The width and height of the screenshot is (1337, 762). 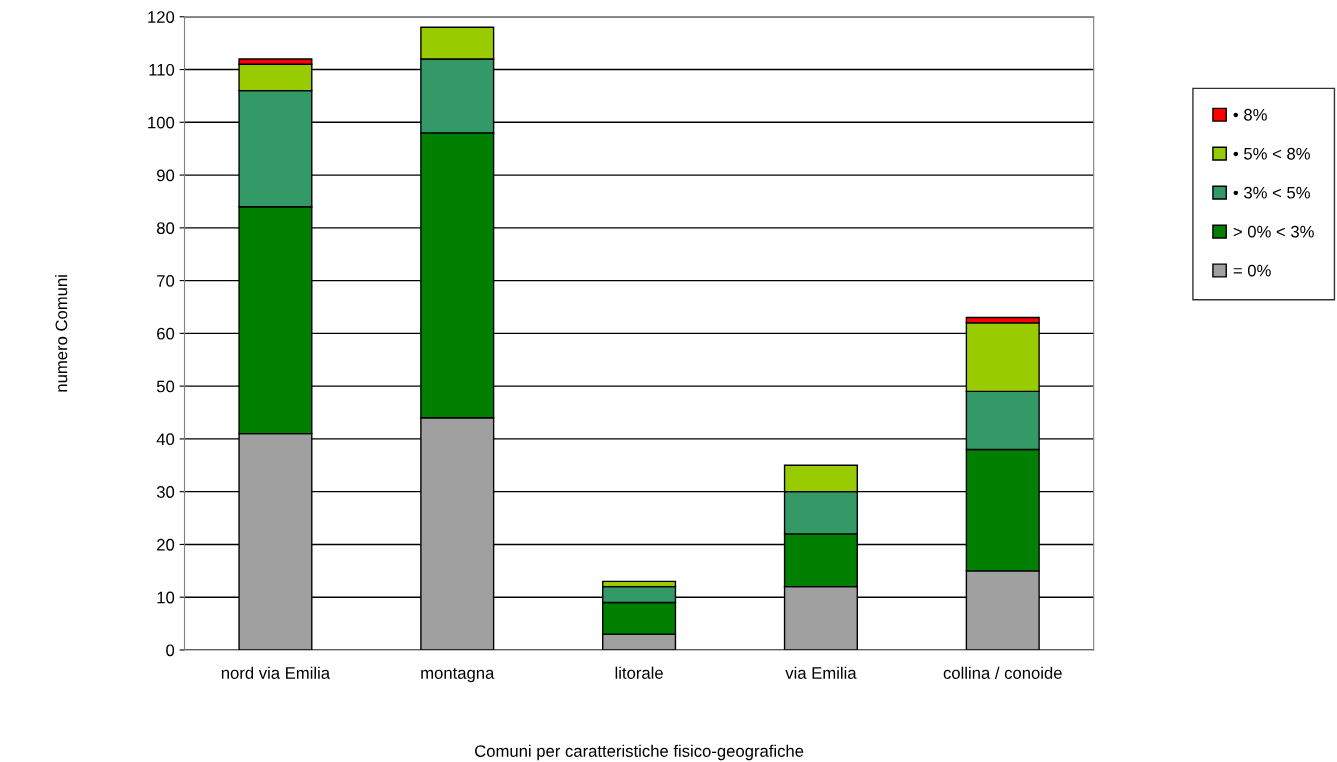 I want to click on y-tick-label: 20, so click(x=166, y=544).